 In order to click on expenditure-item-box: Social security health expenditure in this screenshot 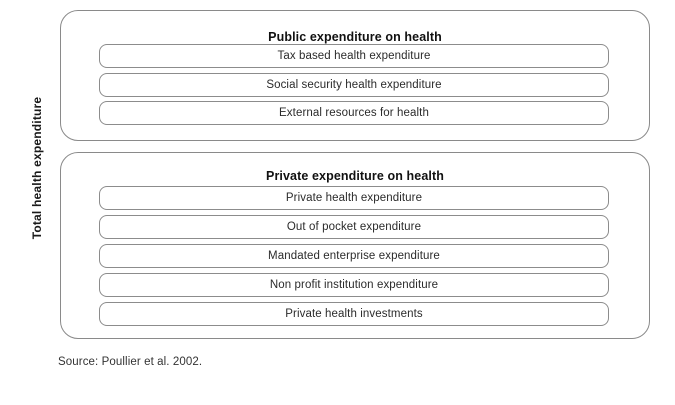, I will do `click(354, 84)`.